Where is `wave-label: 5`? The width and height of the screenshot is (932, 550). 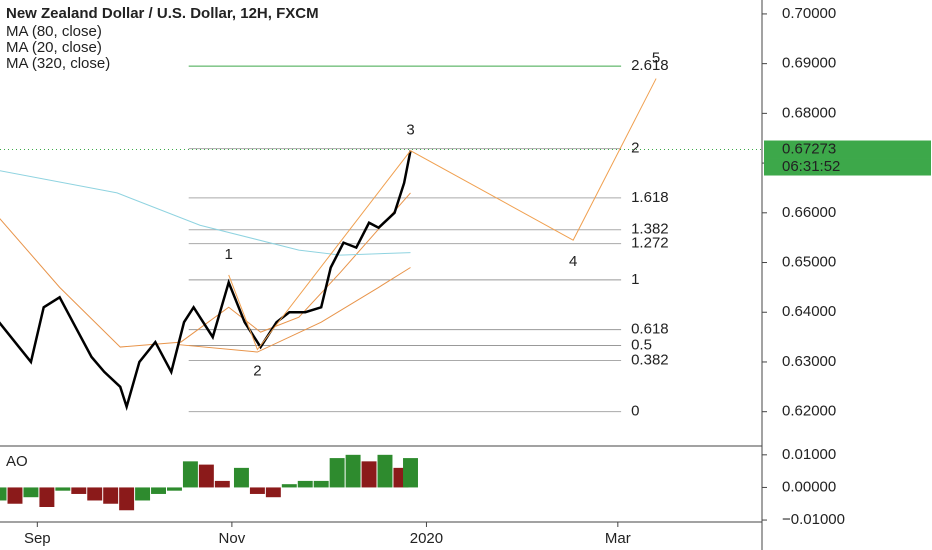 wave-label: 5 is located at coordinates (656, 58).